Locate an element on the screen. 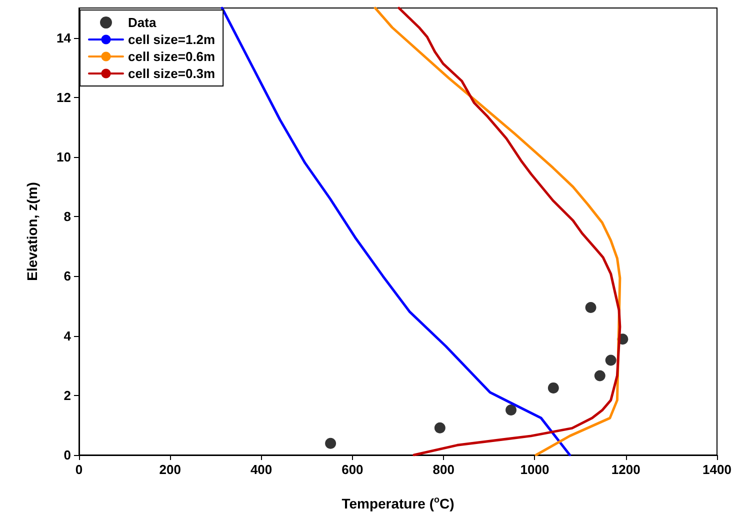 This screenshot has width=738, height=531. y-tick-label: 2 is located at coordinates (67, 395).